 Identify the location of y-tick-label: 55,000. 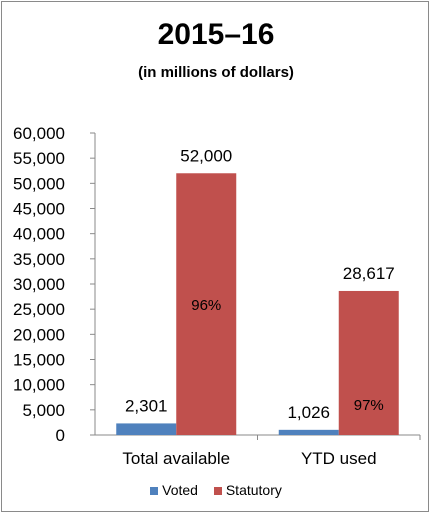
(39, 158).